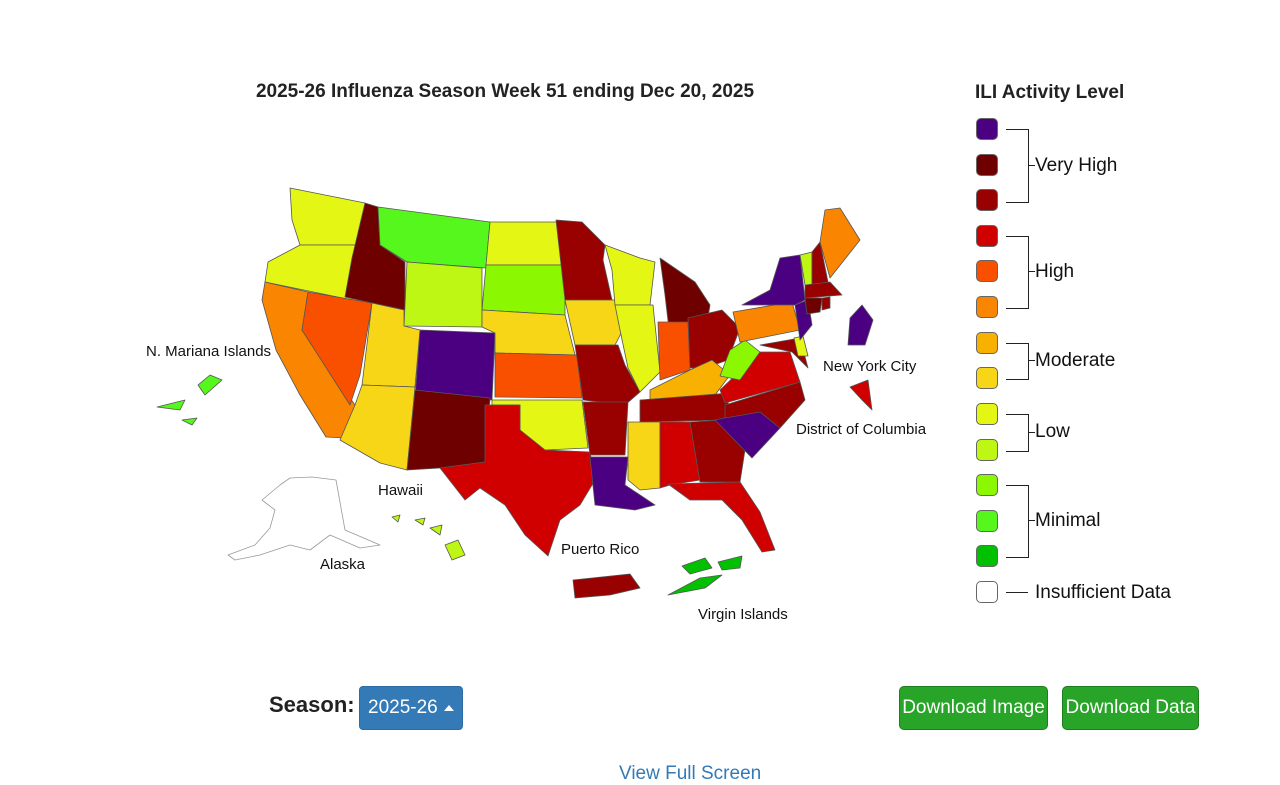  I want to click on label-new-york-city: New York City, so click(870, 366).